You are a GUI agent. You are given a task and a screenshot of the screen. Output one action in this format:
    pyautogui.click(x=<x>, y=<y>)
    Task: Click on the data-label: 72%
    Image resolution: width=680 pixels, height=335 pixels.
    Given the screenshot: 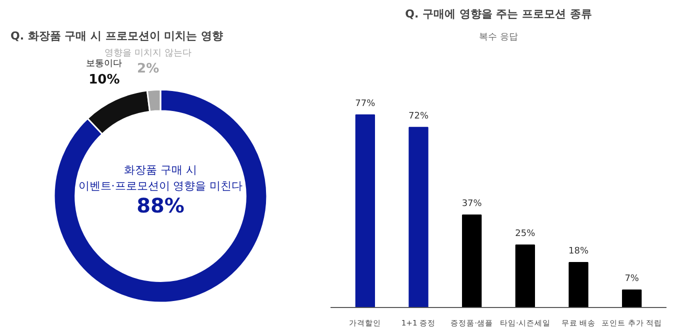 What is the action you would take?
    pyautogui.click(x=418, y=116)
    